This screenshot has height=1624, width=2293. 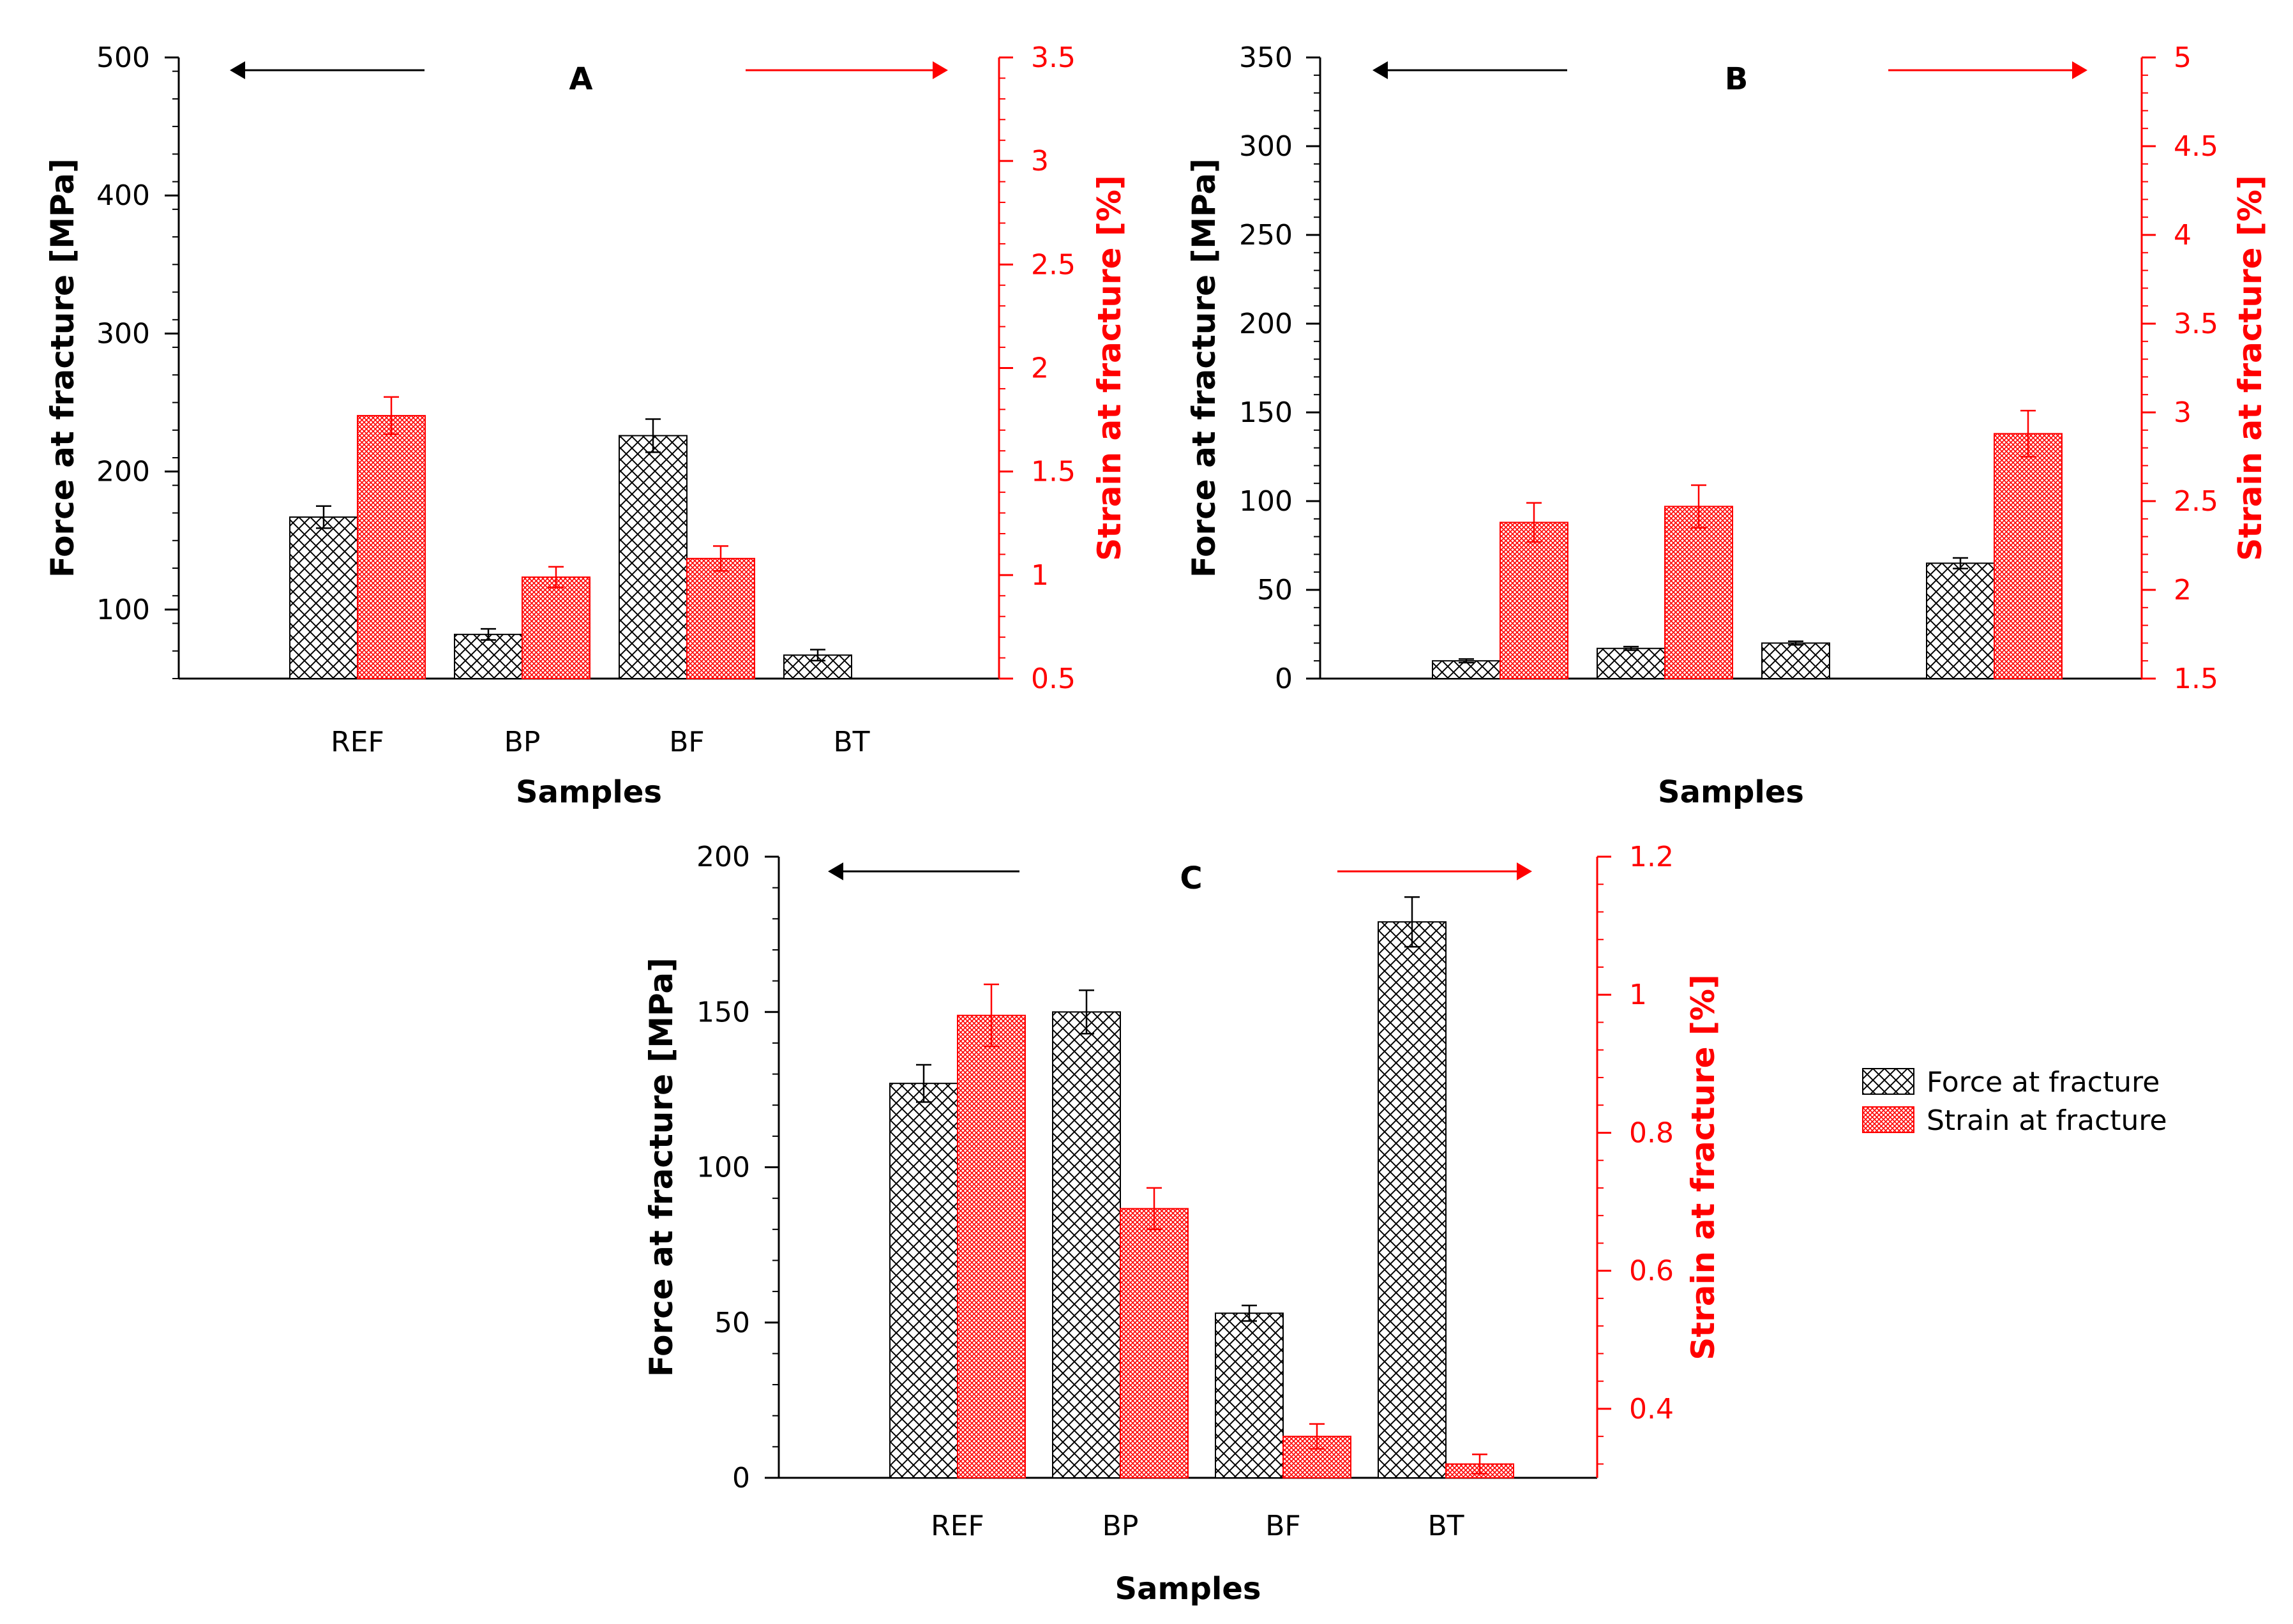 I want to click on bar-strain-cat4, so click(x=2028, y=556).